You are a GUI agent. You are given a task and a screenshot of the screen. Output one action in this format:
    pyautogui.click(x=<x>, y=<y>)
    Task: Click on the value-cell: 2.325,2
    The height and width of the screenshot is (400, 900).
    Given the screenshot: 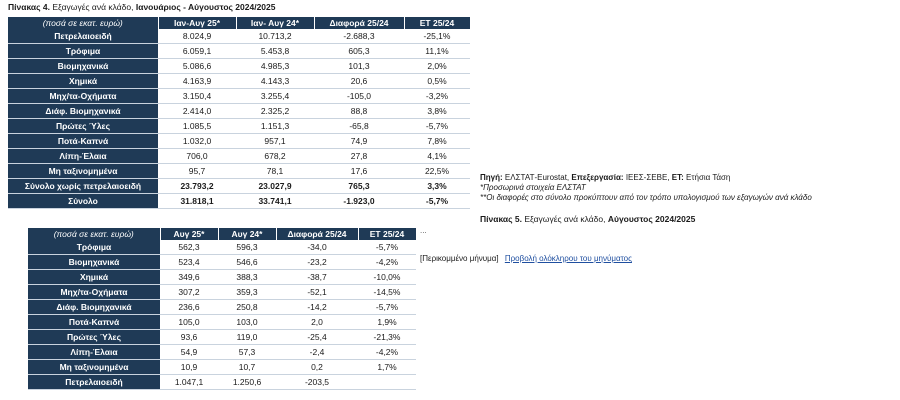 What is the action you would take?
    pyautogui.click(x=275, y=111)
    